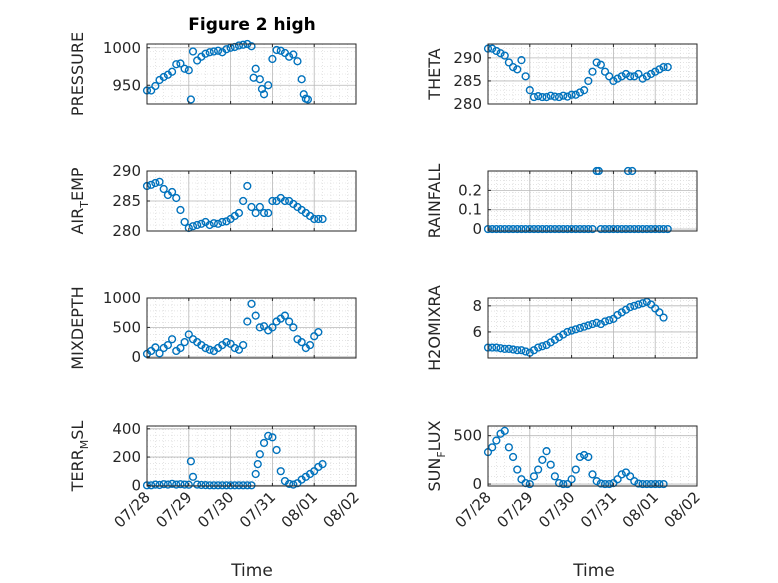 The width and height of the screenshot is (778, 583). Describe the element at coordinates (136, 357) in the screenshot. I see `y-tick-label: 0` at that location.